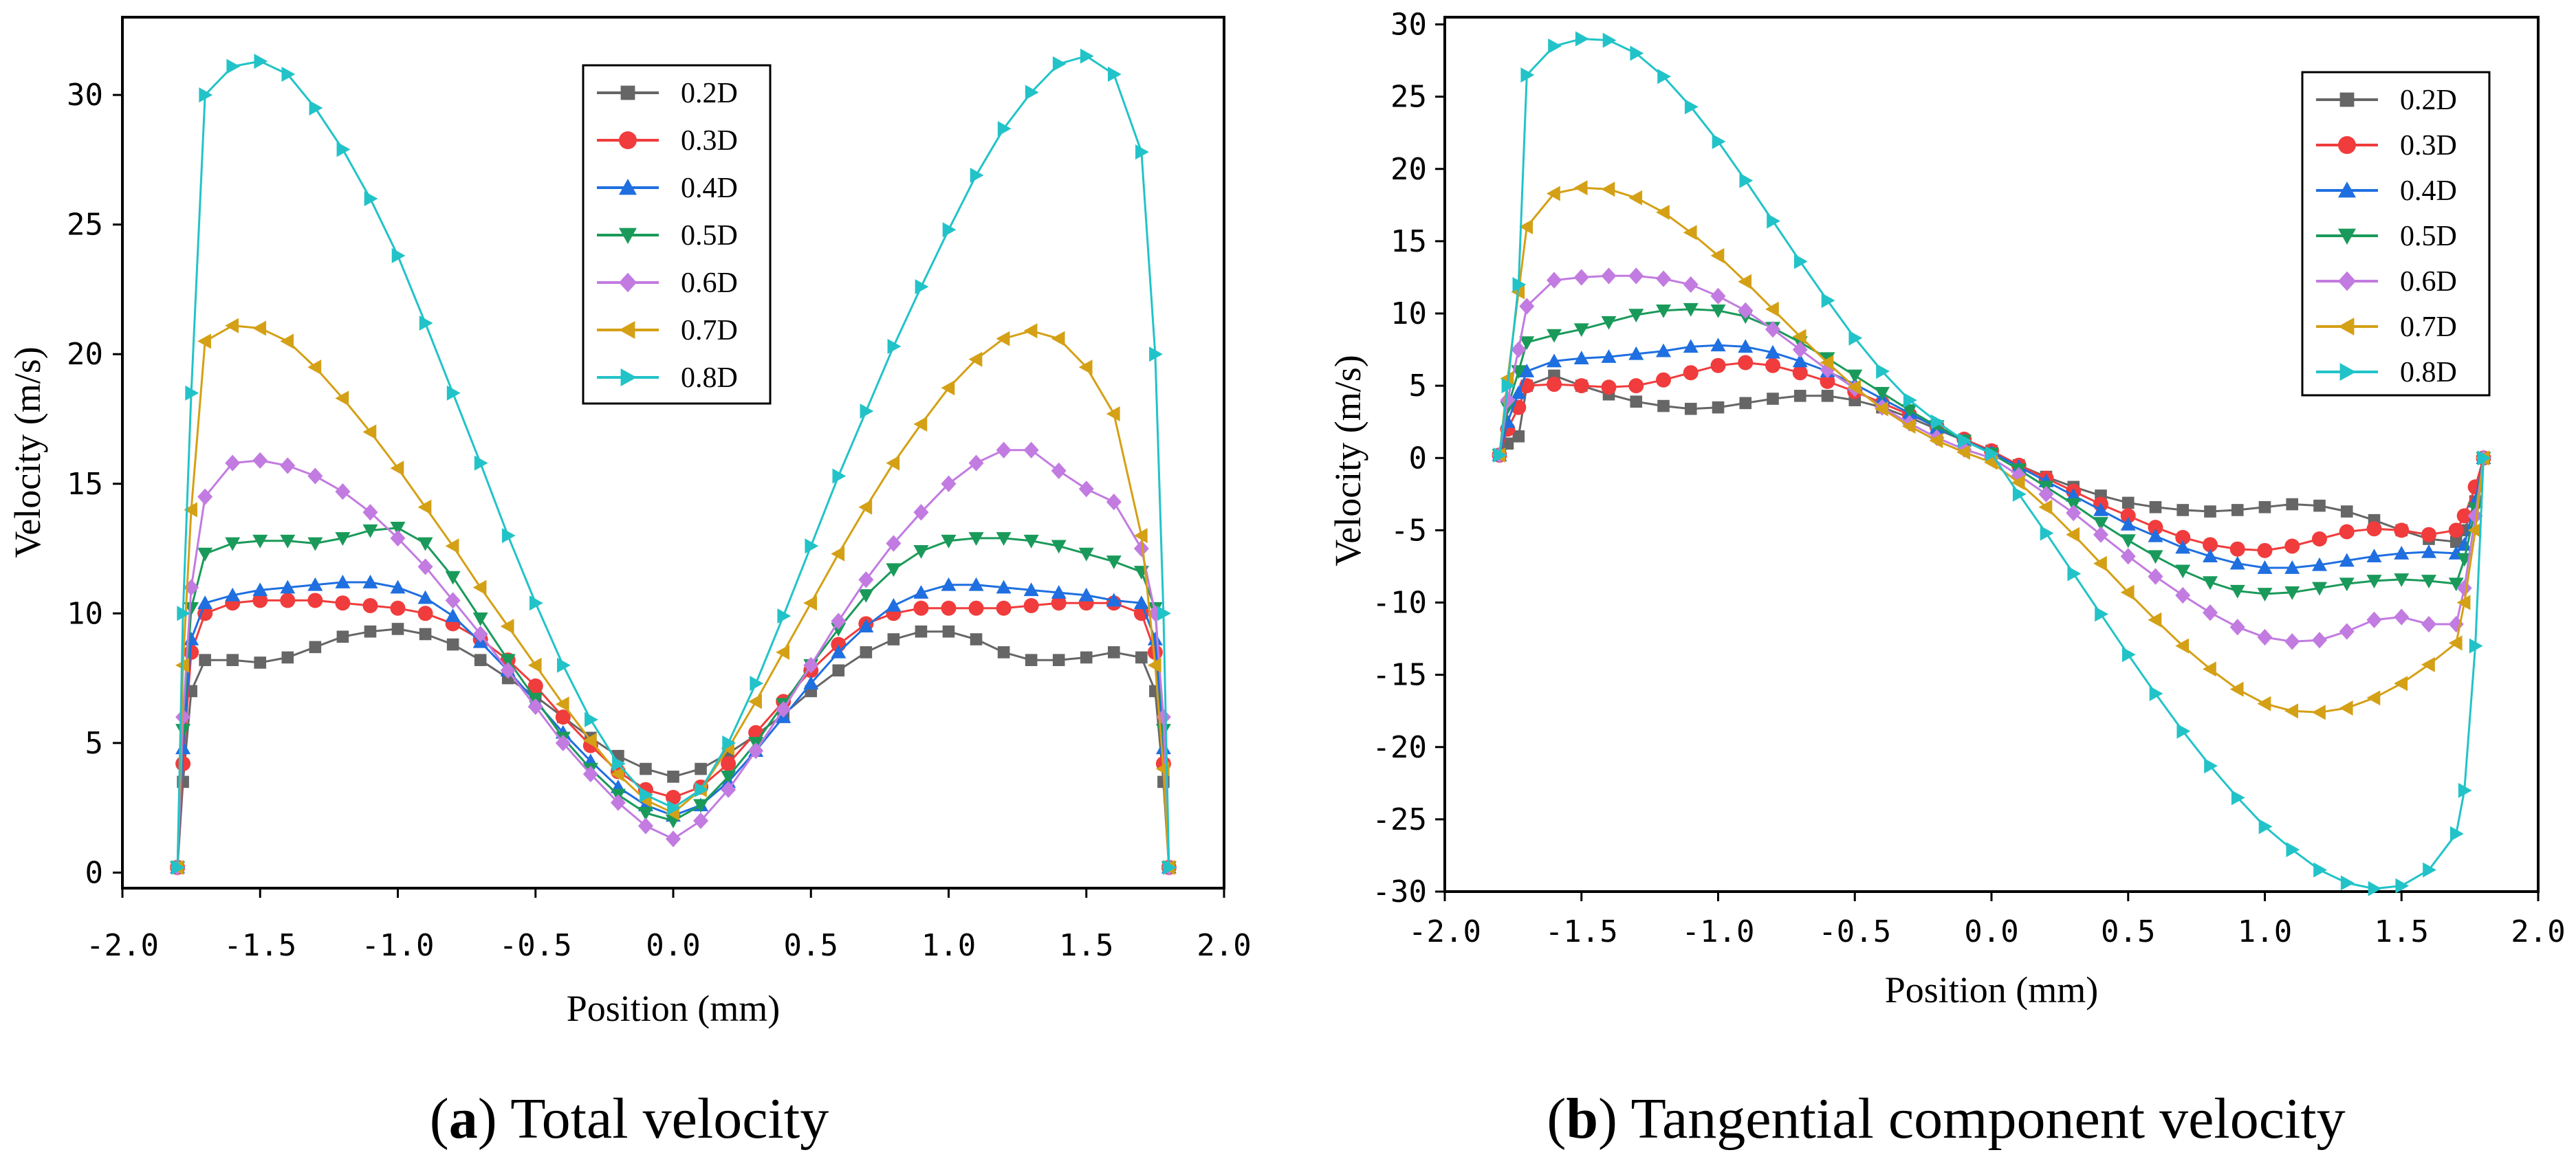  I want to click on legend-item-0.6D: 0.6D, so click(667, 283).